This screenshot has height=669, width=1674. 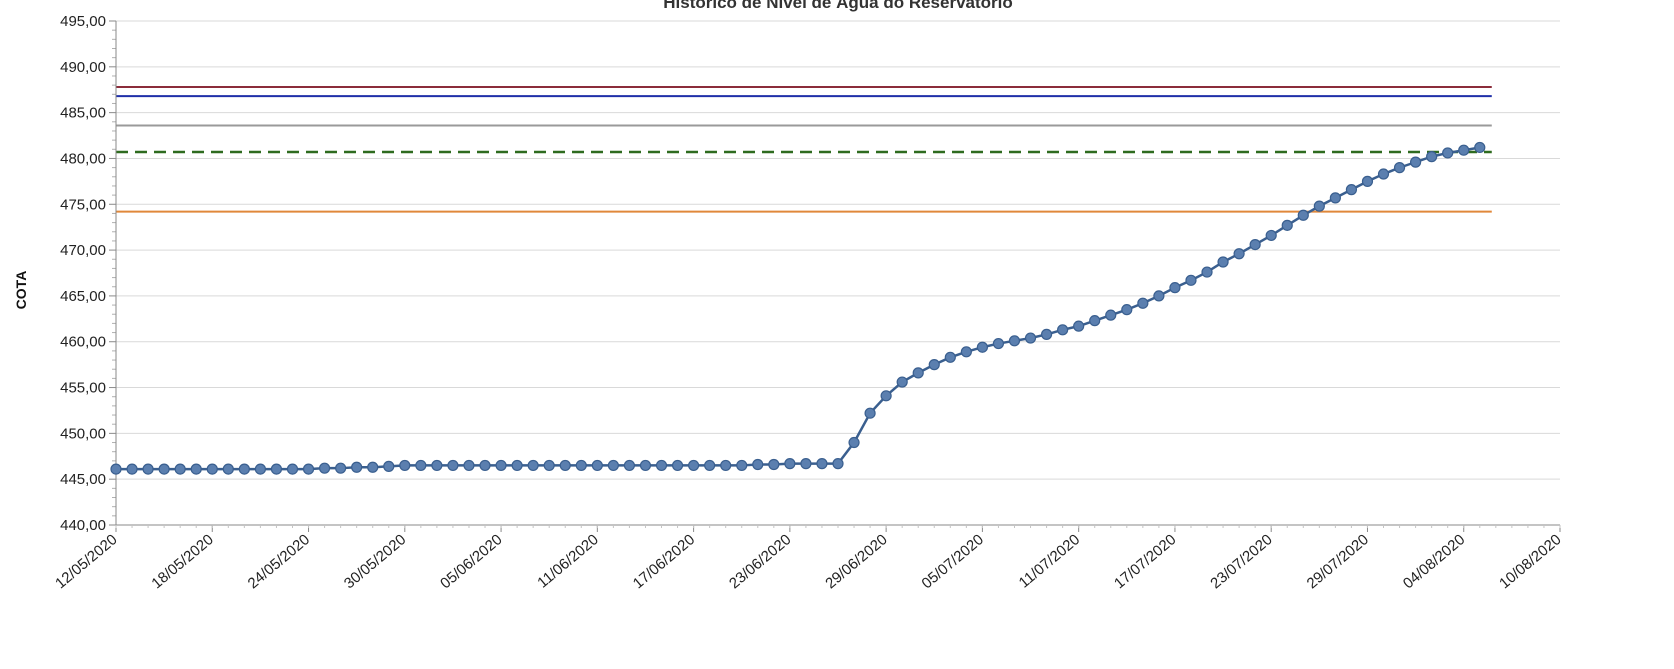 I want to click on y-axis-title: COTA, so click(x=21, y=290).